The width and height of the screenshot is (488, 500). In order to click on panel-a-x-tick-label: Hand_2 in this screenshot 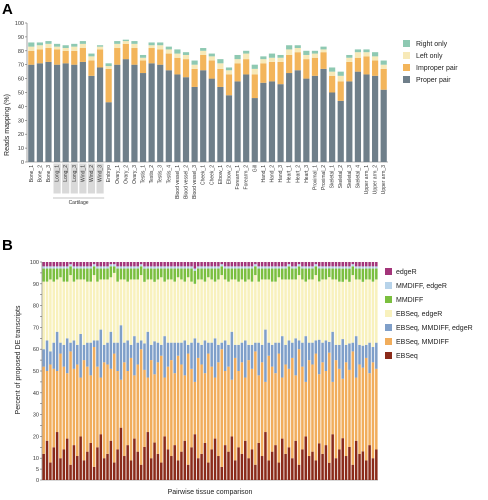, I will do `click(272, 174)`.